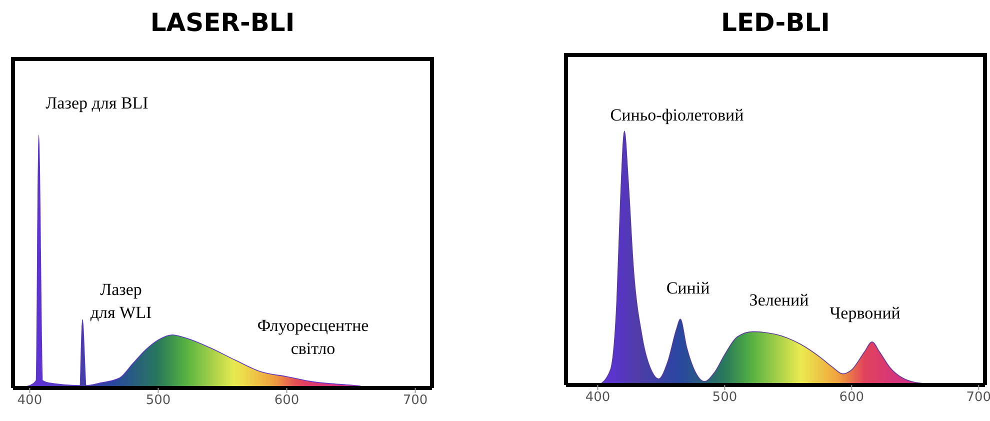 The image size is (990, 421). Describe the element at coordinates (222, 22) in the screenshot. I see `chart-title: LASER-BLI` at that location.